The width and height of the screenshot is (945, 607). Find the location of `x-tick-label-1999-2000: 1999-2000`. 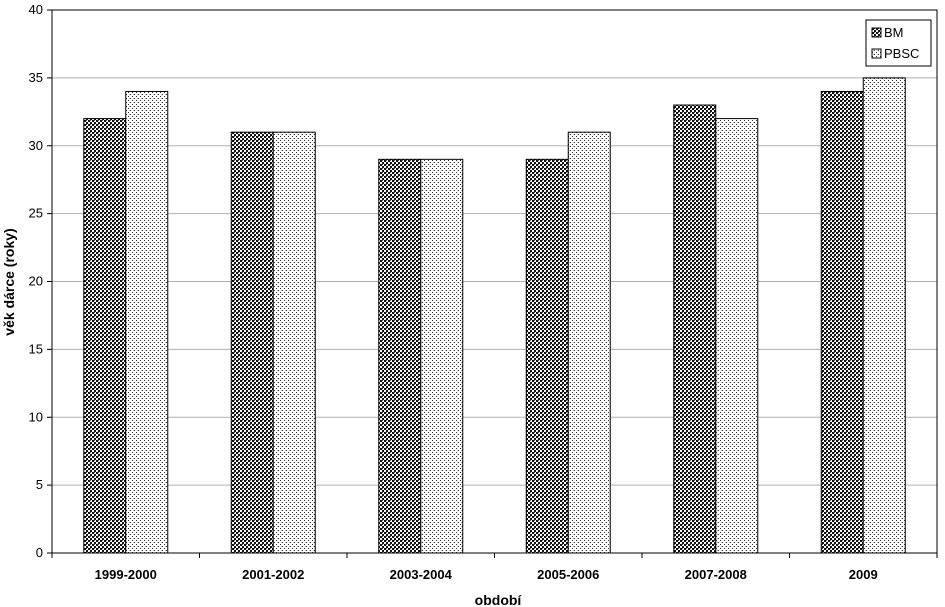

x-tick-label-1999-2000: 1999-2000 is located at coordinates (126, 574).